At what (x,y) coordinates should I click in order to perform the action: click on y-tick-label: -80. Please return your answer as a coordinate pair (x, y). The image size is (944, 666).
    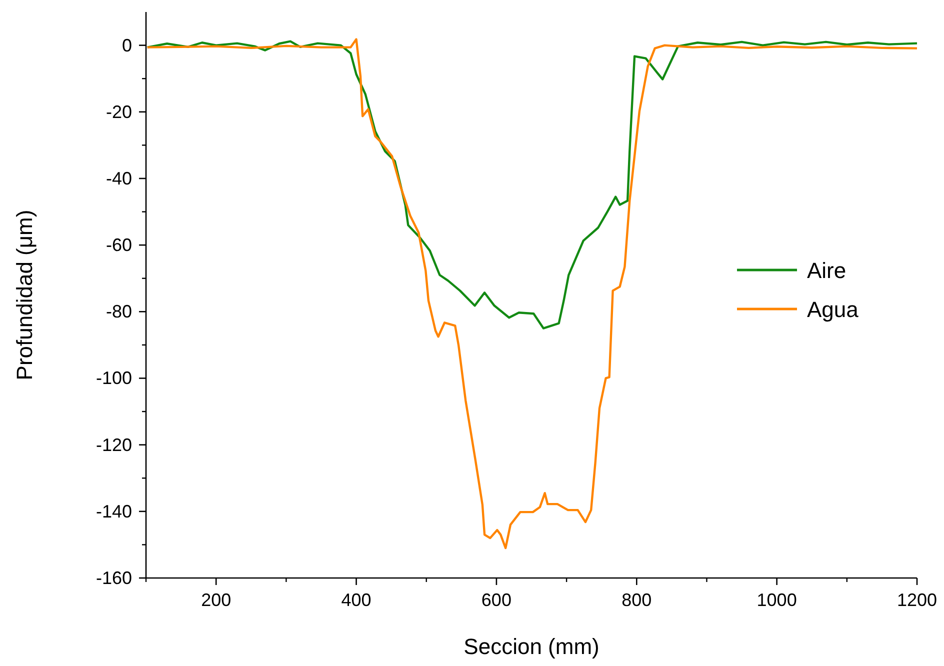
    Looking at the image, I should click on (119, 312).